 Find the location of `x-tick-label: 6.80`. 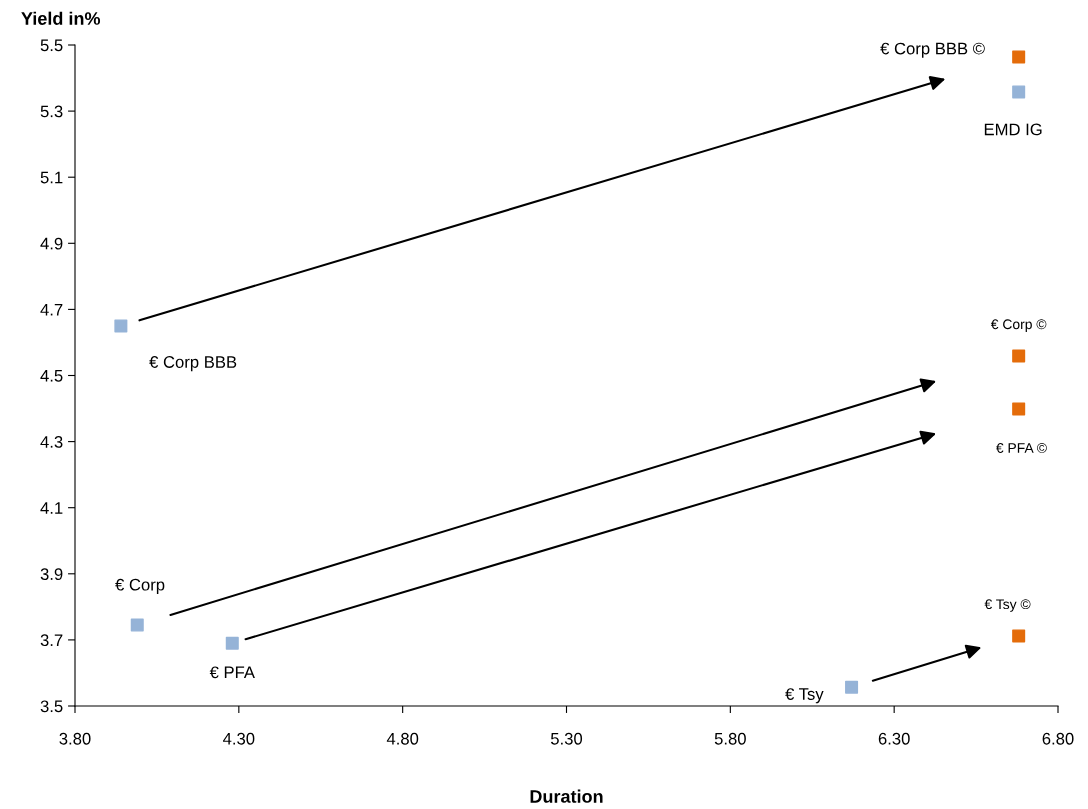

x-tick-label: 6.80 is located at coordinates (1058, 738).